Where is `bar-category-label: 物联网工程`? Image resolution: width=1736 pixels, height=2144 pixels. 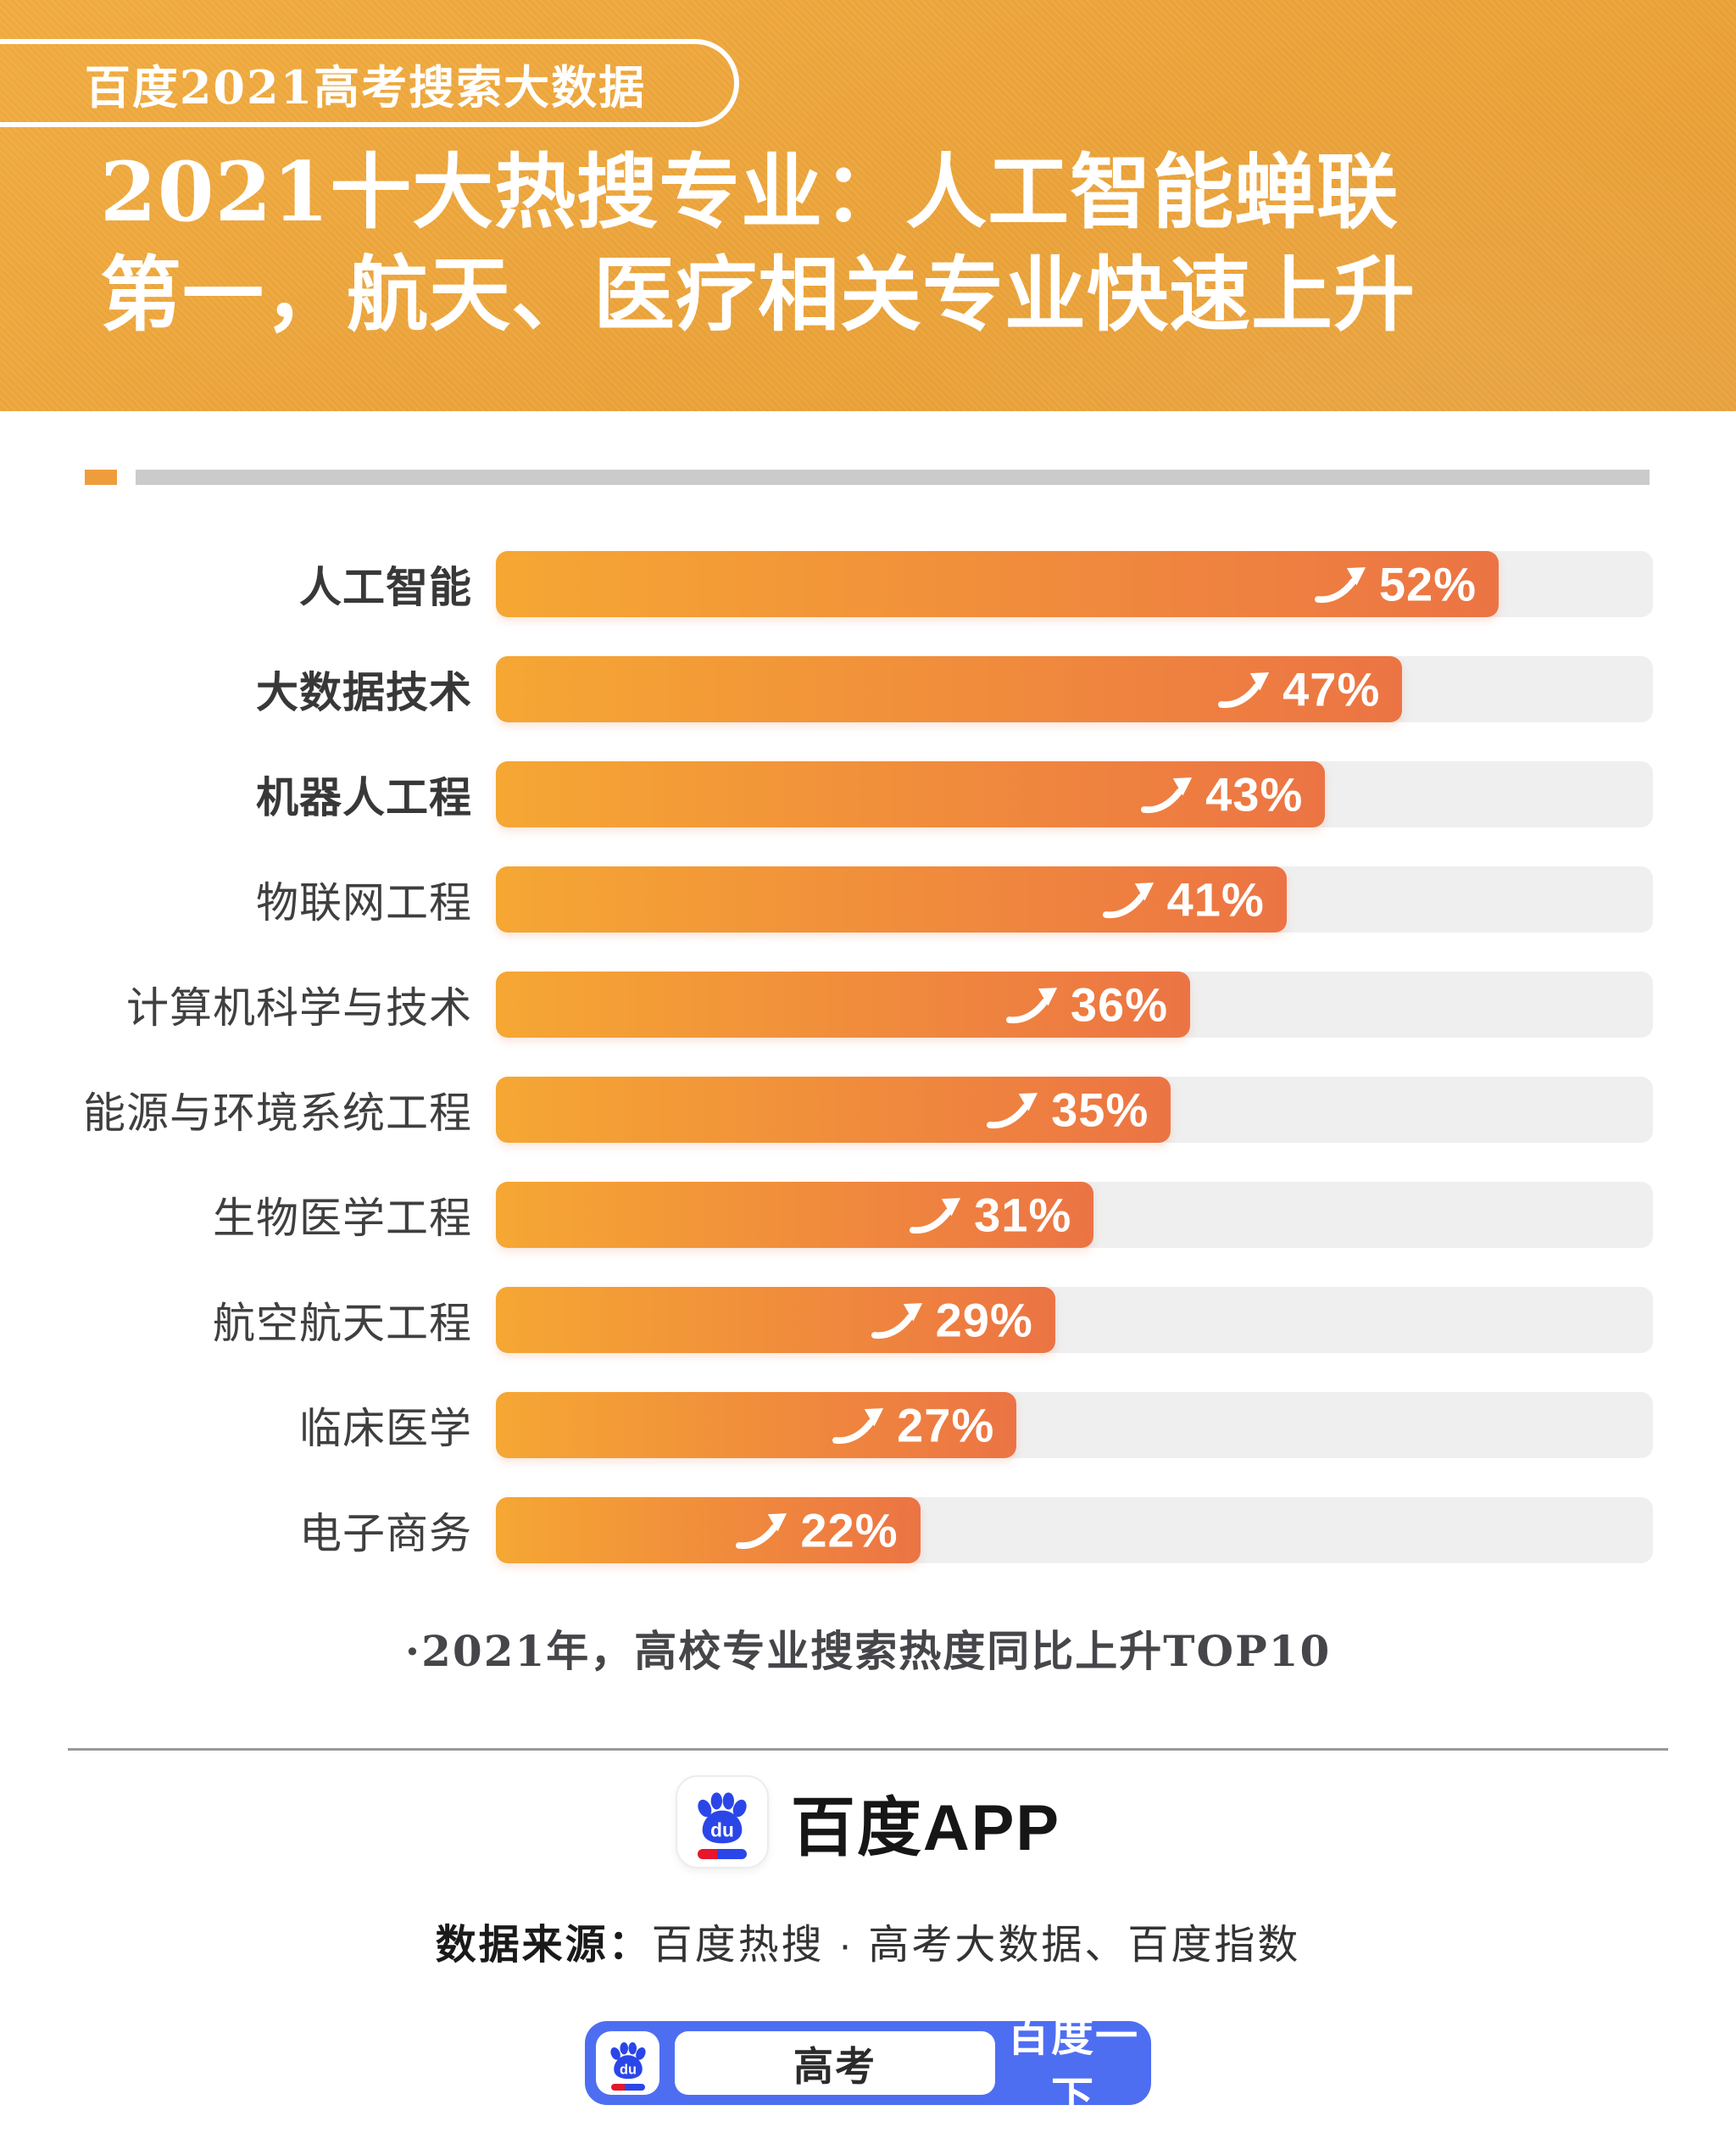
bar-category-label: 物联网工程 is located at coordinates (364, 903).